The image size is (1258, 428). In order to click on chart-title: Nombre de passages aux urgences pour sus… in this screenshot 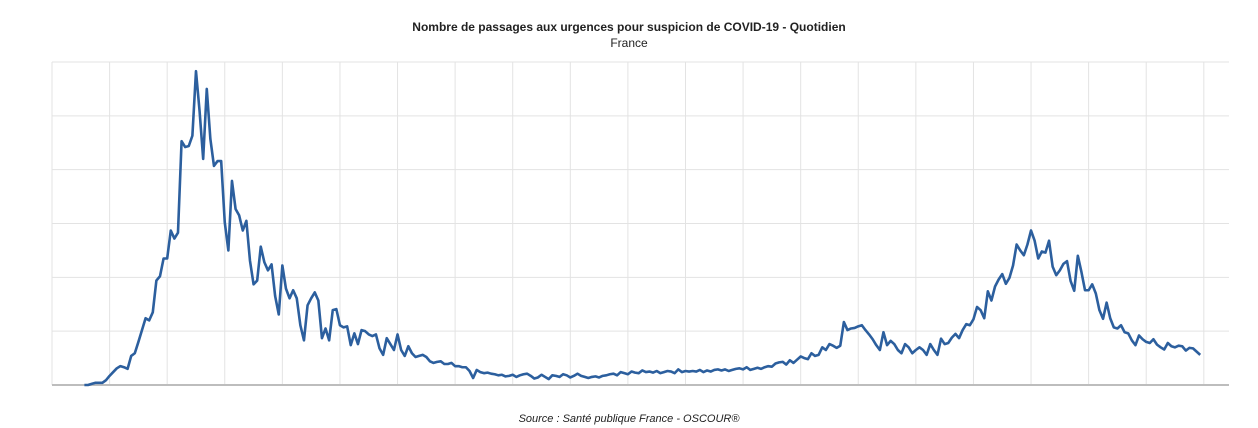, I will do `click(628, 27)`.